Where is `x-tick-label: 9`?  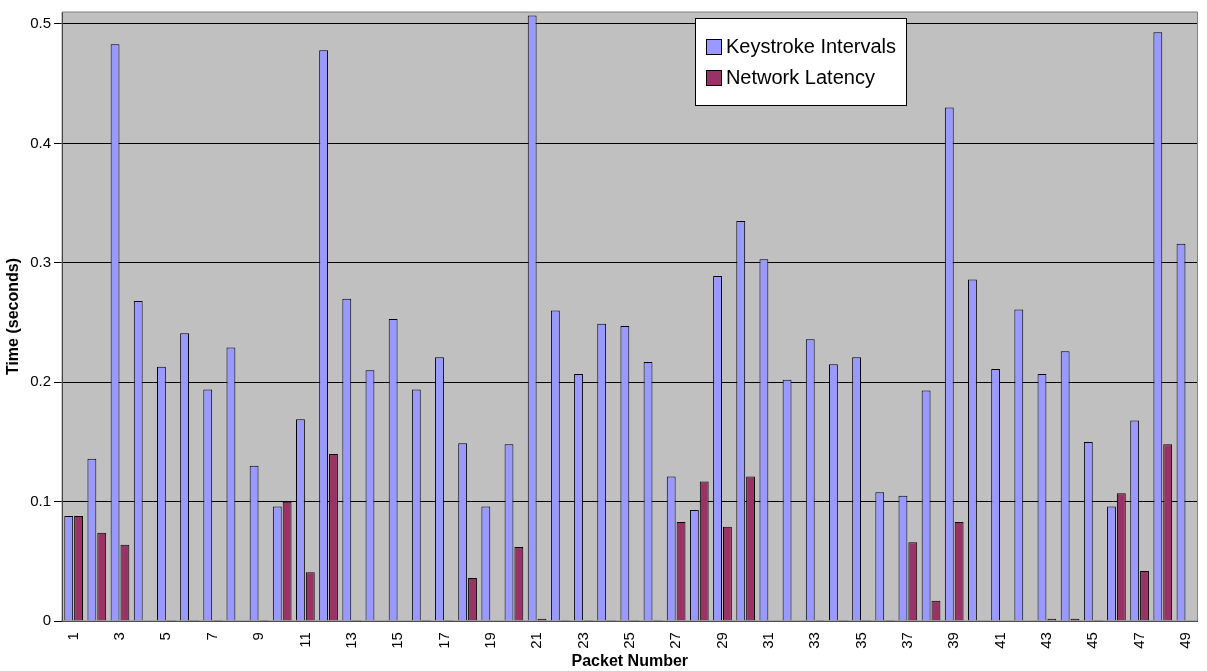
x-tick-label: 9 is located at coordinates (258, 636).